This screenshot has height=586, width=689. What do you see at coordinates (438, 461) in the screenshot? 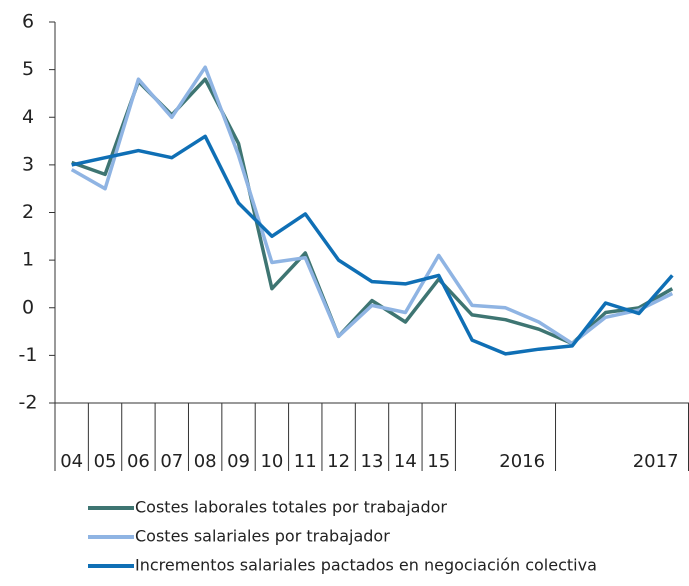
I see `x-tick-label: 15` at bounding box center [438, 461].